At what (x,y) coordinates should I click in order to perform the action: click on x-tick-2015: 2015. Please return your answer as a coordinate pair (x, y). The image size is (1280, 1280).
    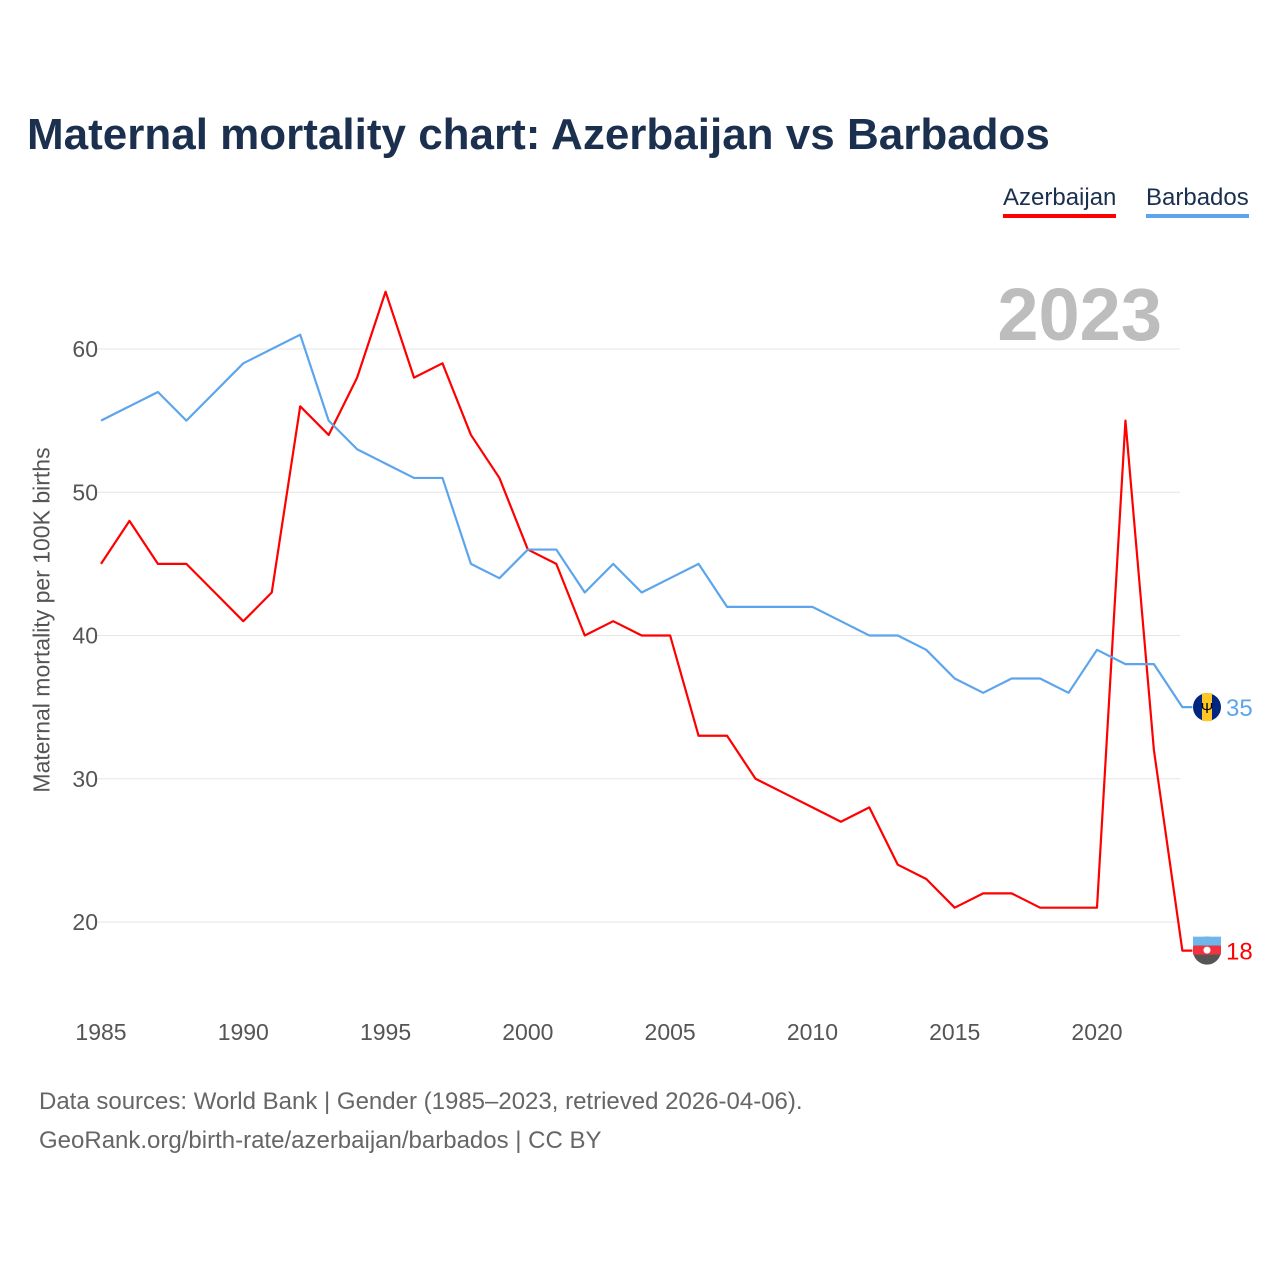
    Looking at the image, I should click on (954, 1032).